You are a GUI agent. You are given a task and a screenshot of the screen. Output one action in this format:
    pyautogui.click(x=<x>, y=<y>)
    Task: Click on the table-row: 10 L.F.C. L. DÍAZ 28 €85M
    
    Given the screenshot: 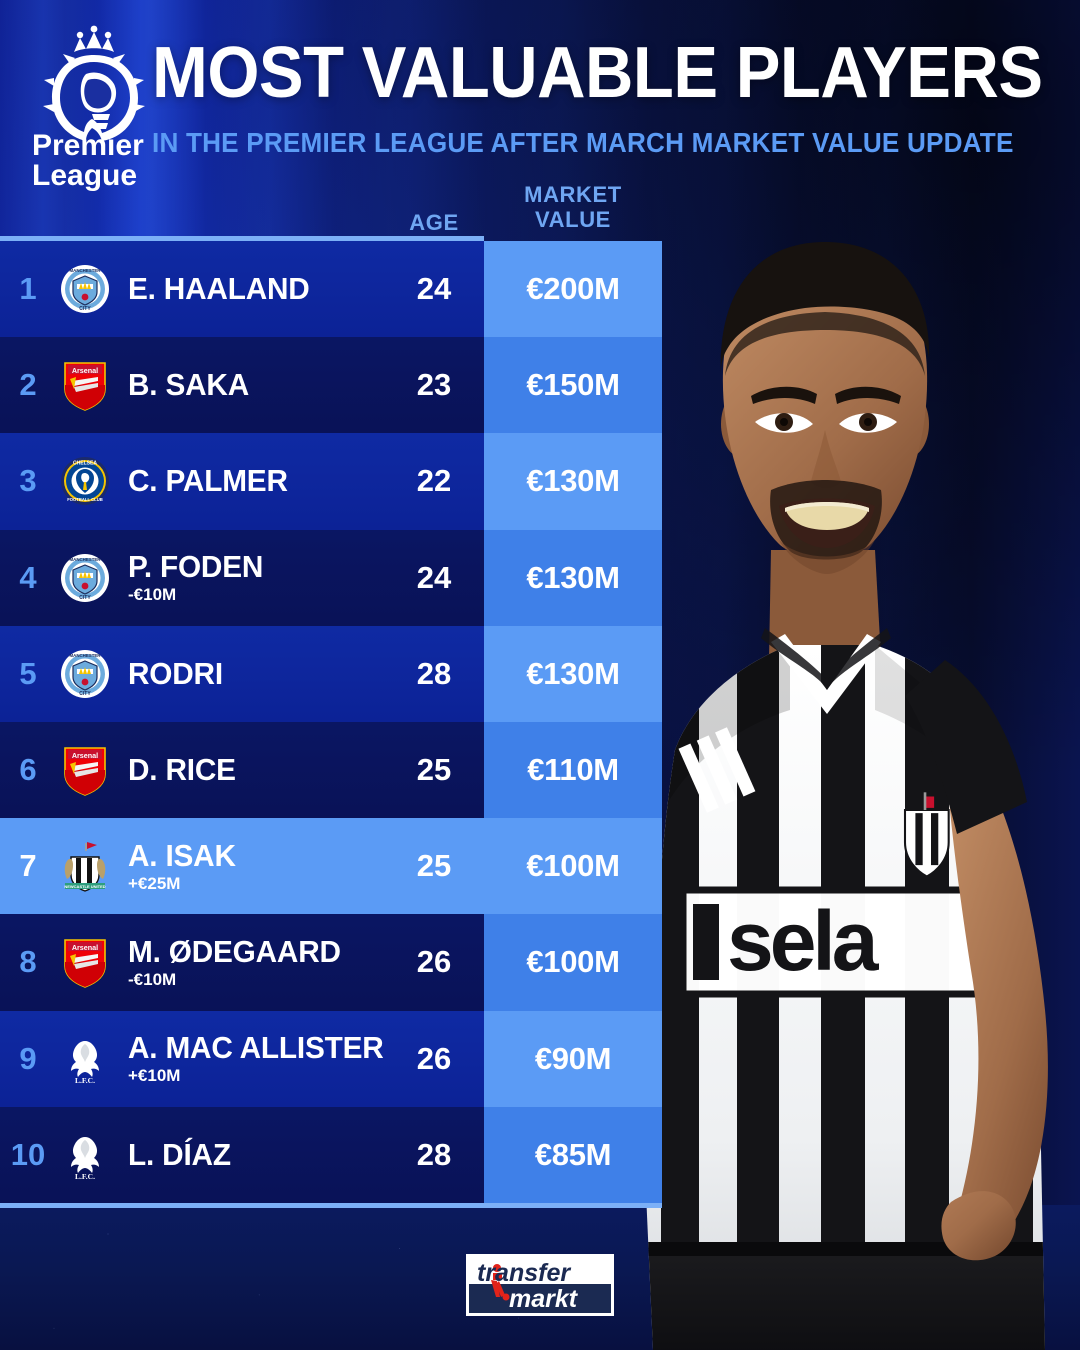 What is the action you would take?
    pyautogui.click(x=331, y=1154)
    